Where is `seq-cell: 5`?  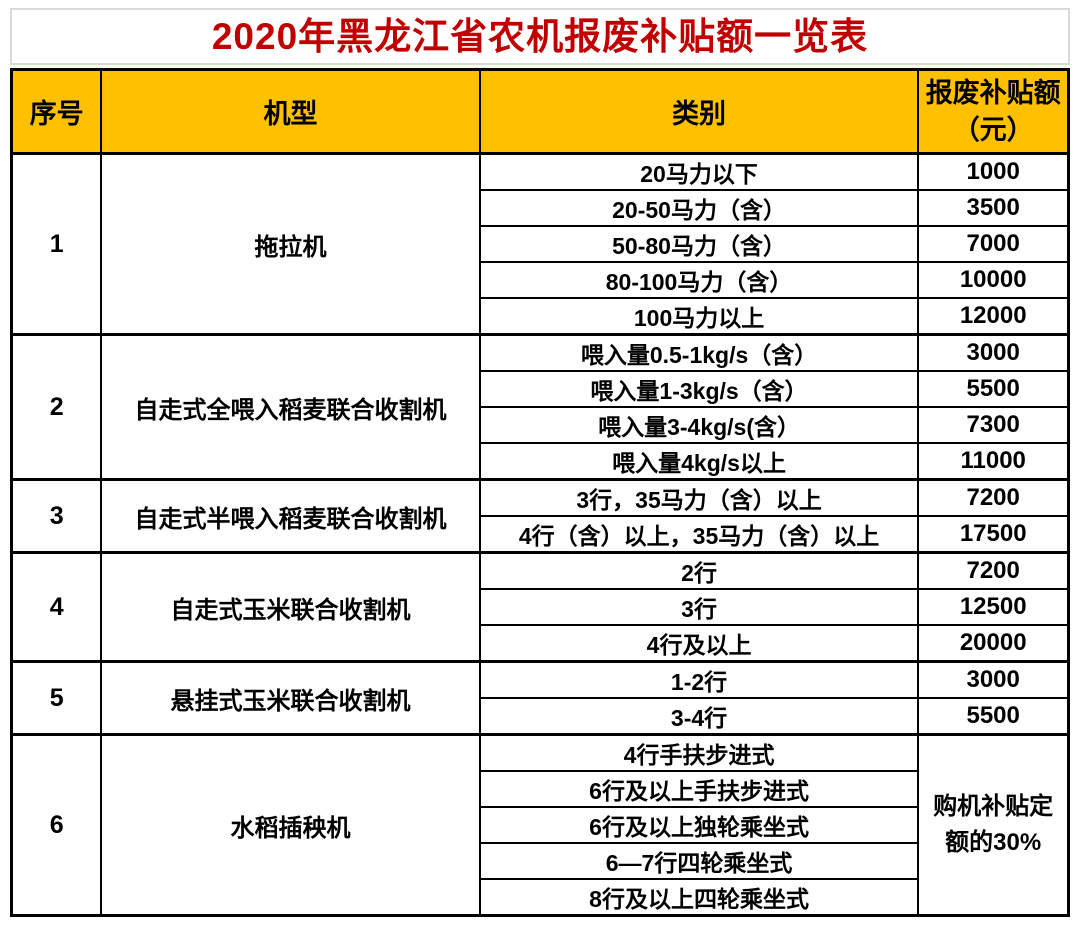 seq-cell: 5 is located at coordinates (56, 698).